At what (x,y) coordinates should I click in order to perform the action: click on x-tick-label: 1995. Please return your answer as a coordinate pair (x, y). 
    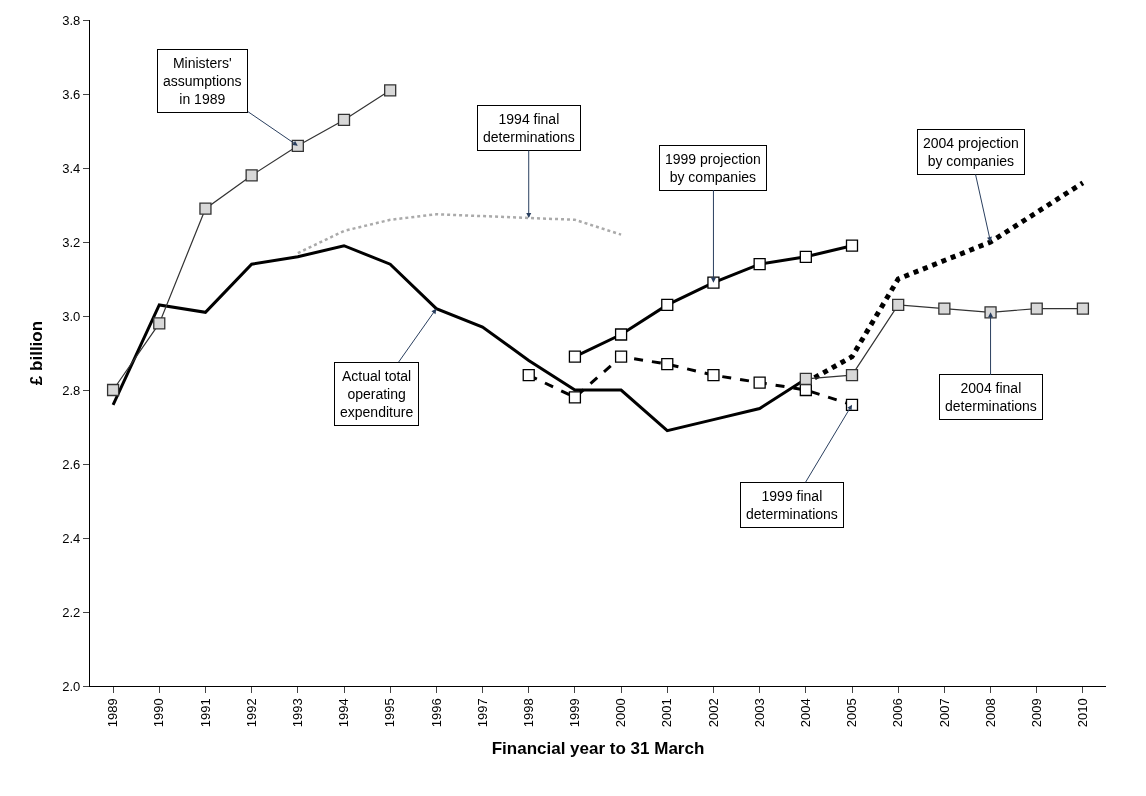
    Looking at the image, I should click on (390, 713).